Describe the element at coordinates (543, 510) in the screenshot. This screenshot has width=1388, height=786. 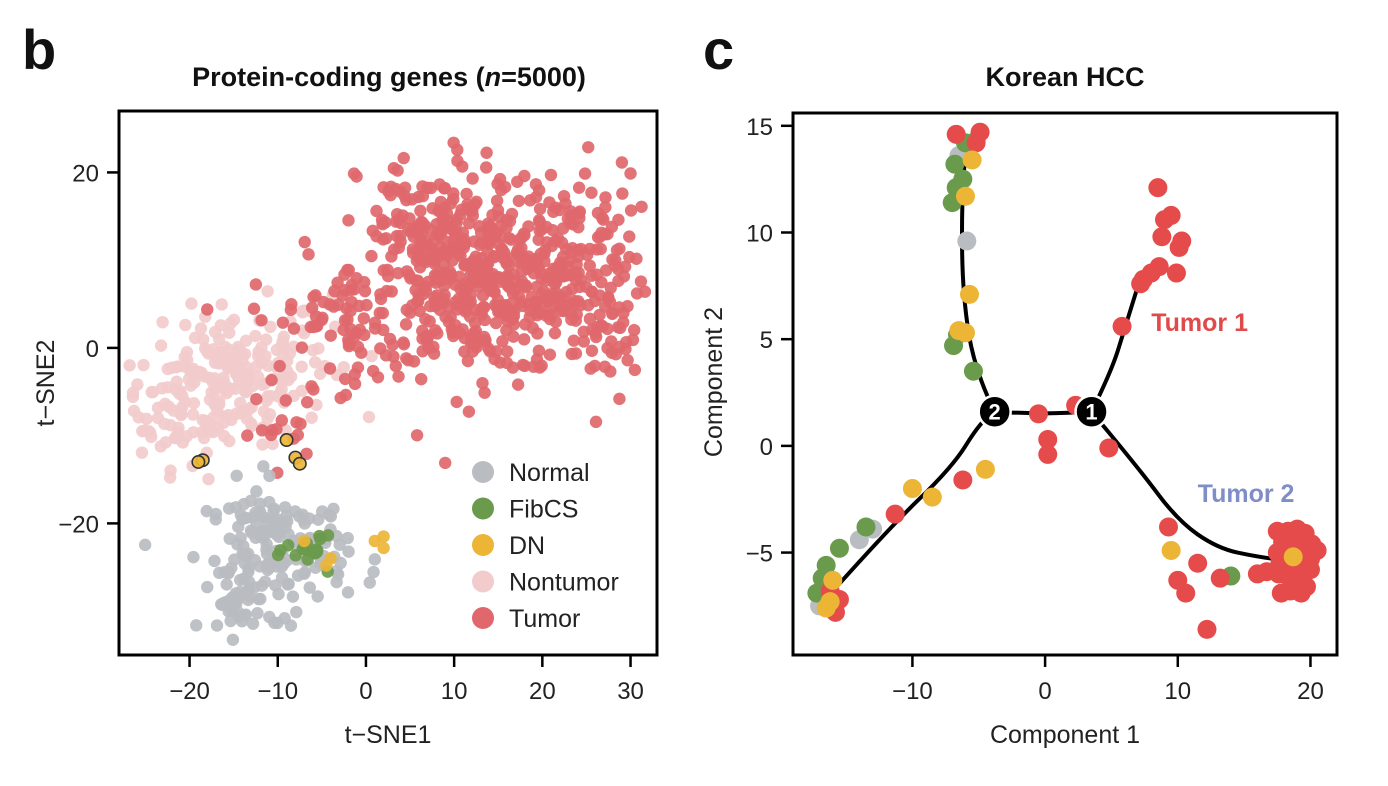
I see `legend-label-fibcs: FibCS` at that location.